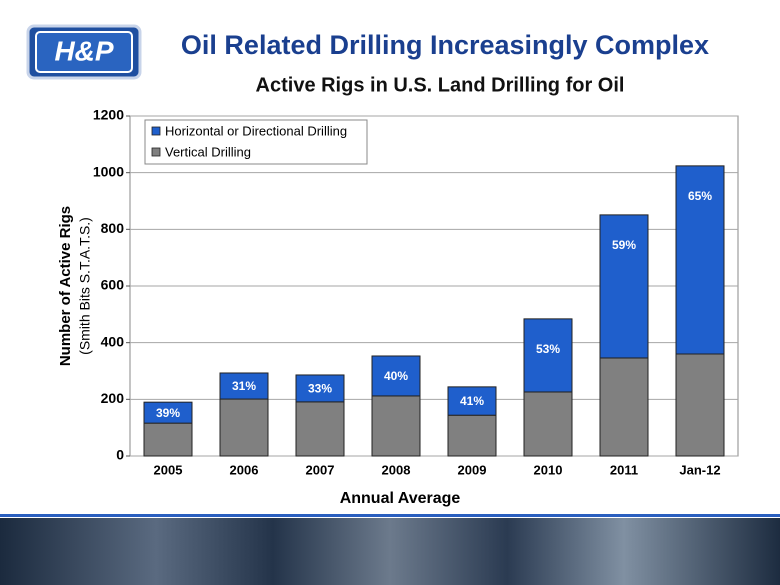 Image resolution: width=780 pixels, height=585 pixels. What do you see at coordinates (624, 245) in the screenshot?
I see `share-label: 59%` at bounding box center [624, 245].